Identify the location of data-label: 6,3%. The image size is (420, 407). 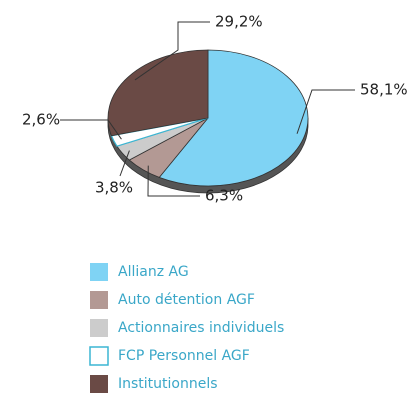
(224, 196).